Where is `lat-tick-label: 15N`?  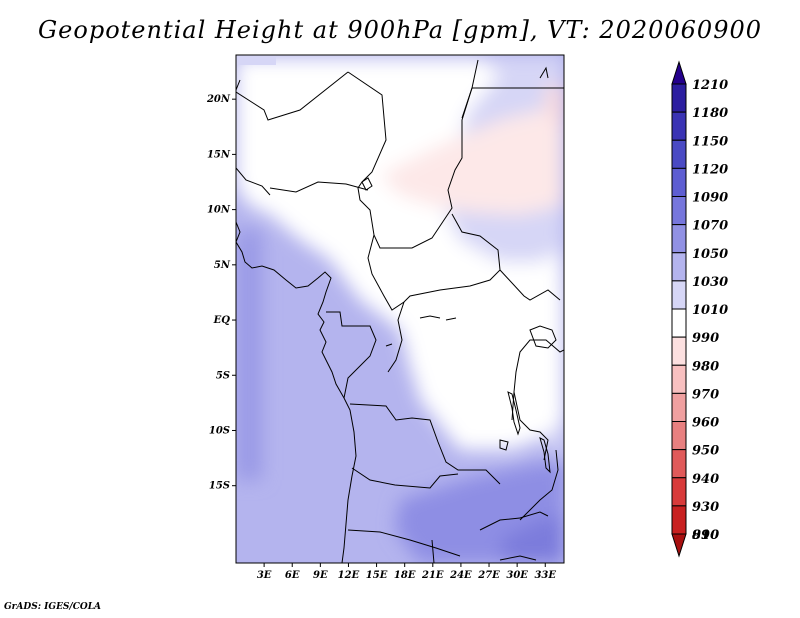 lat-tick-label: 15N is located at coordinates (219, 154).